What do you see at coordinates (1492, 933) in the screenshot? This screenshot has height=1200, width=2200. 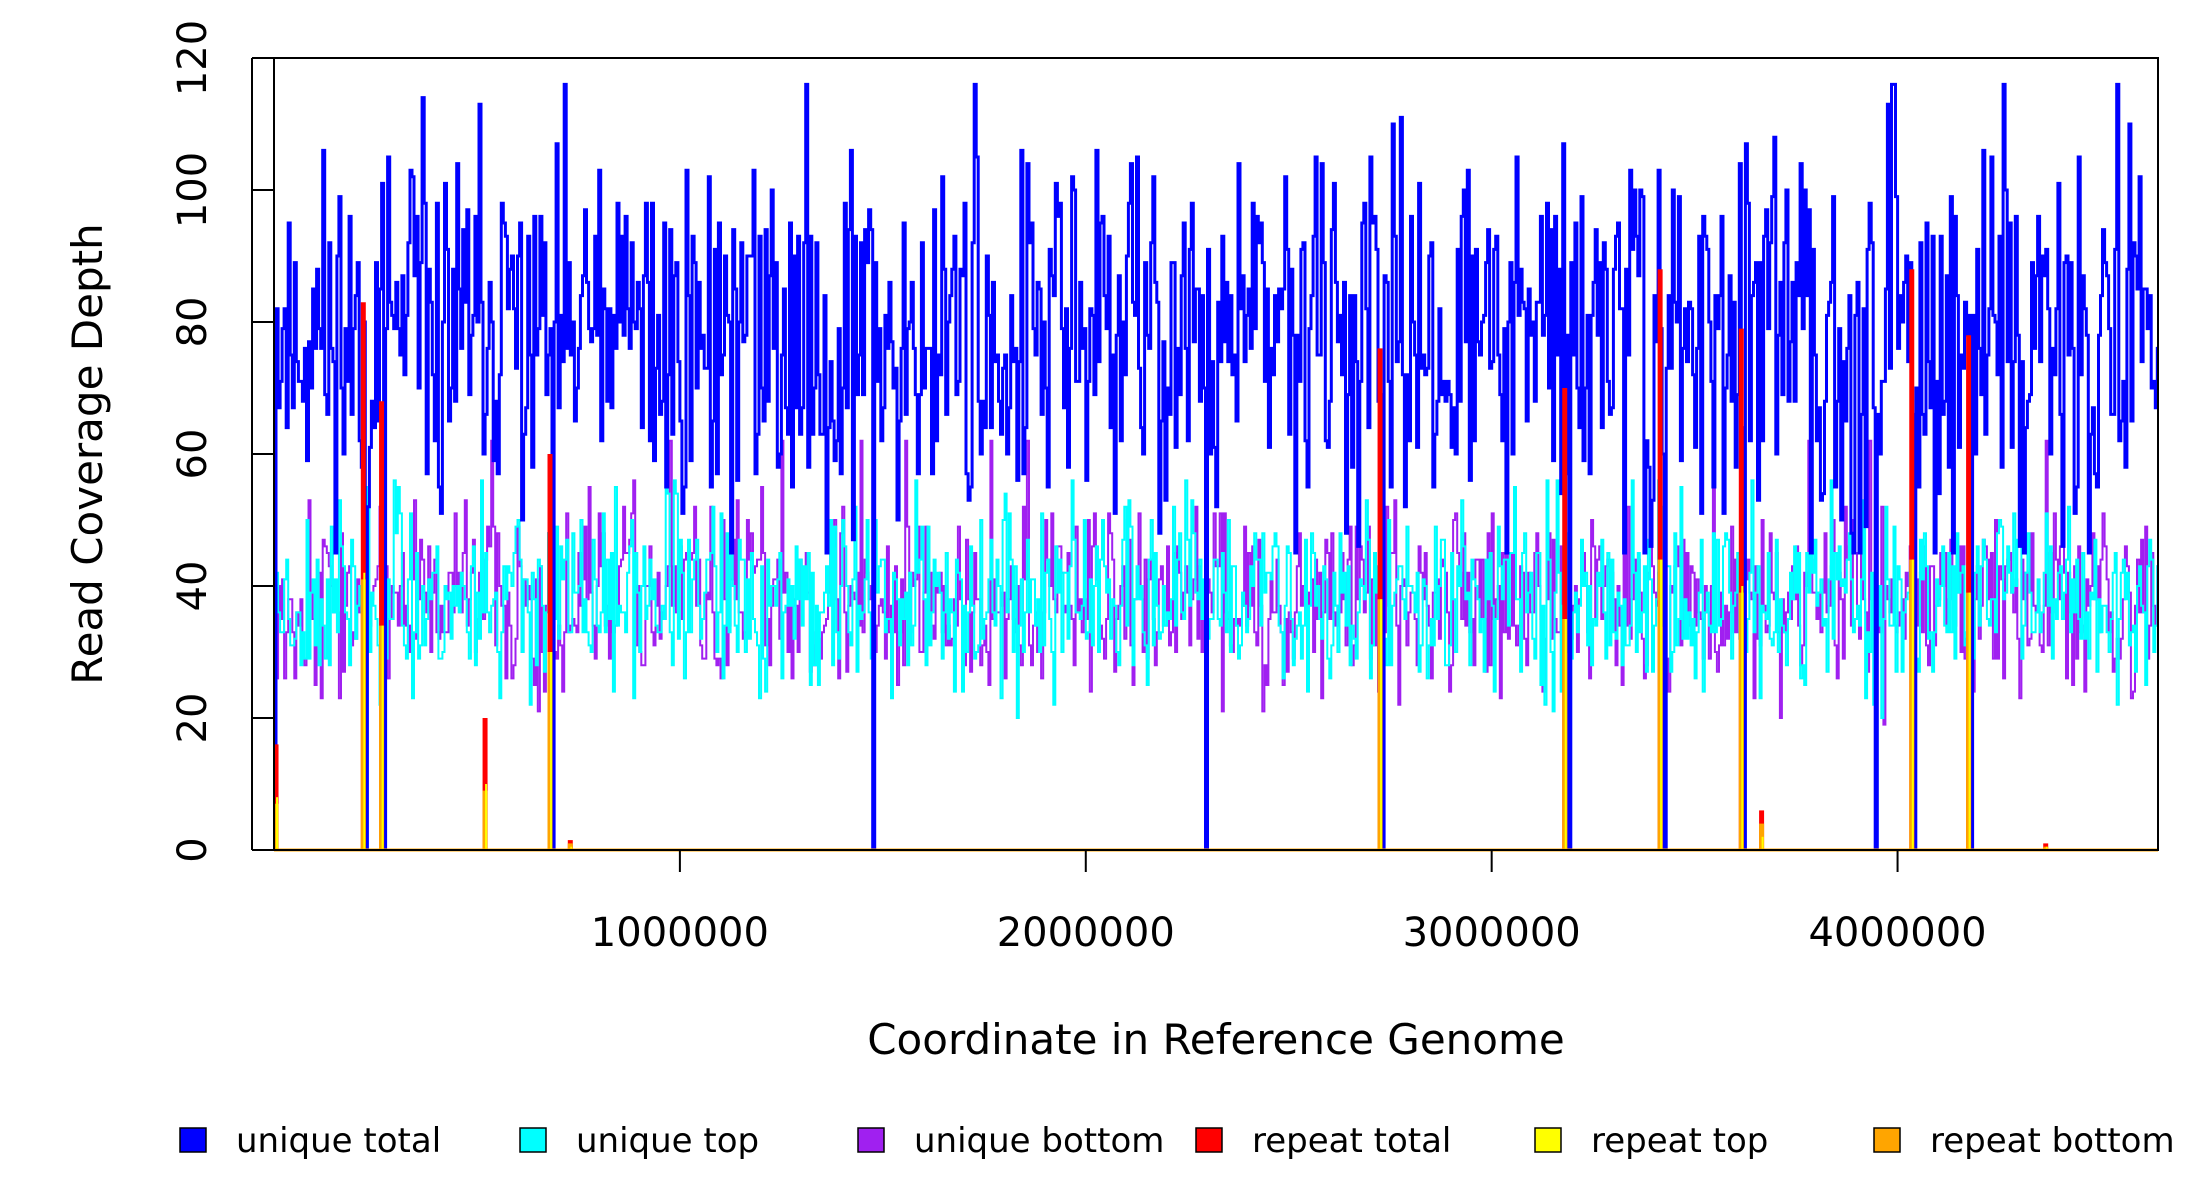 I see `x-tick-label: 3000000` at bounding box center [1492, 933].